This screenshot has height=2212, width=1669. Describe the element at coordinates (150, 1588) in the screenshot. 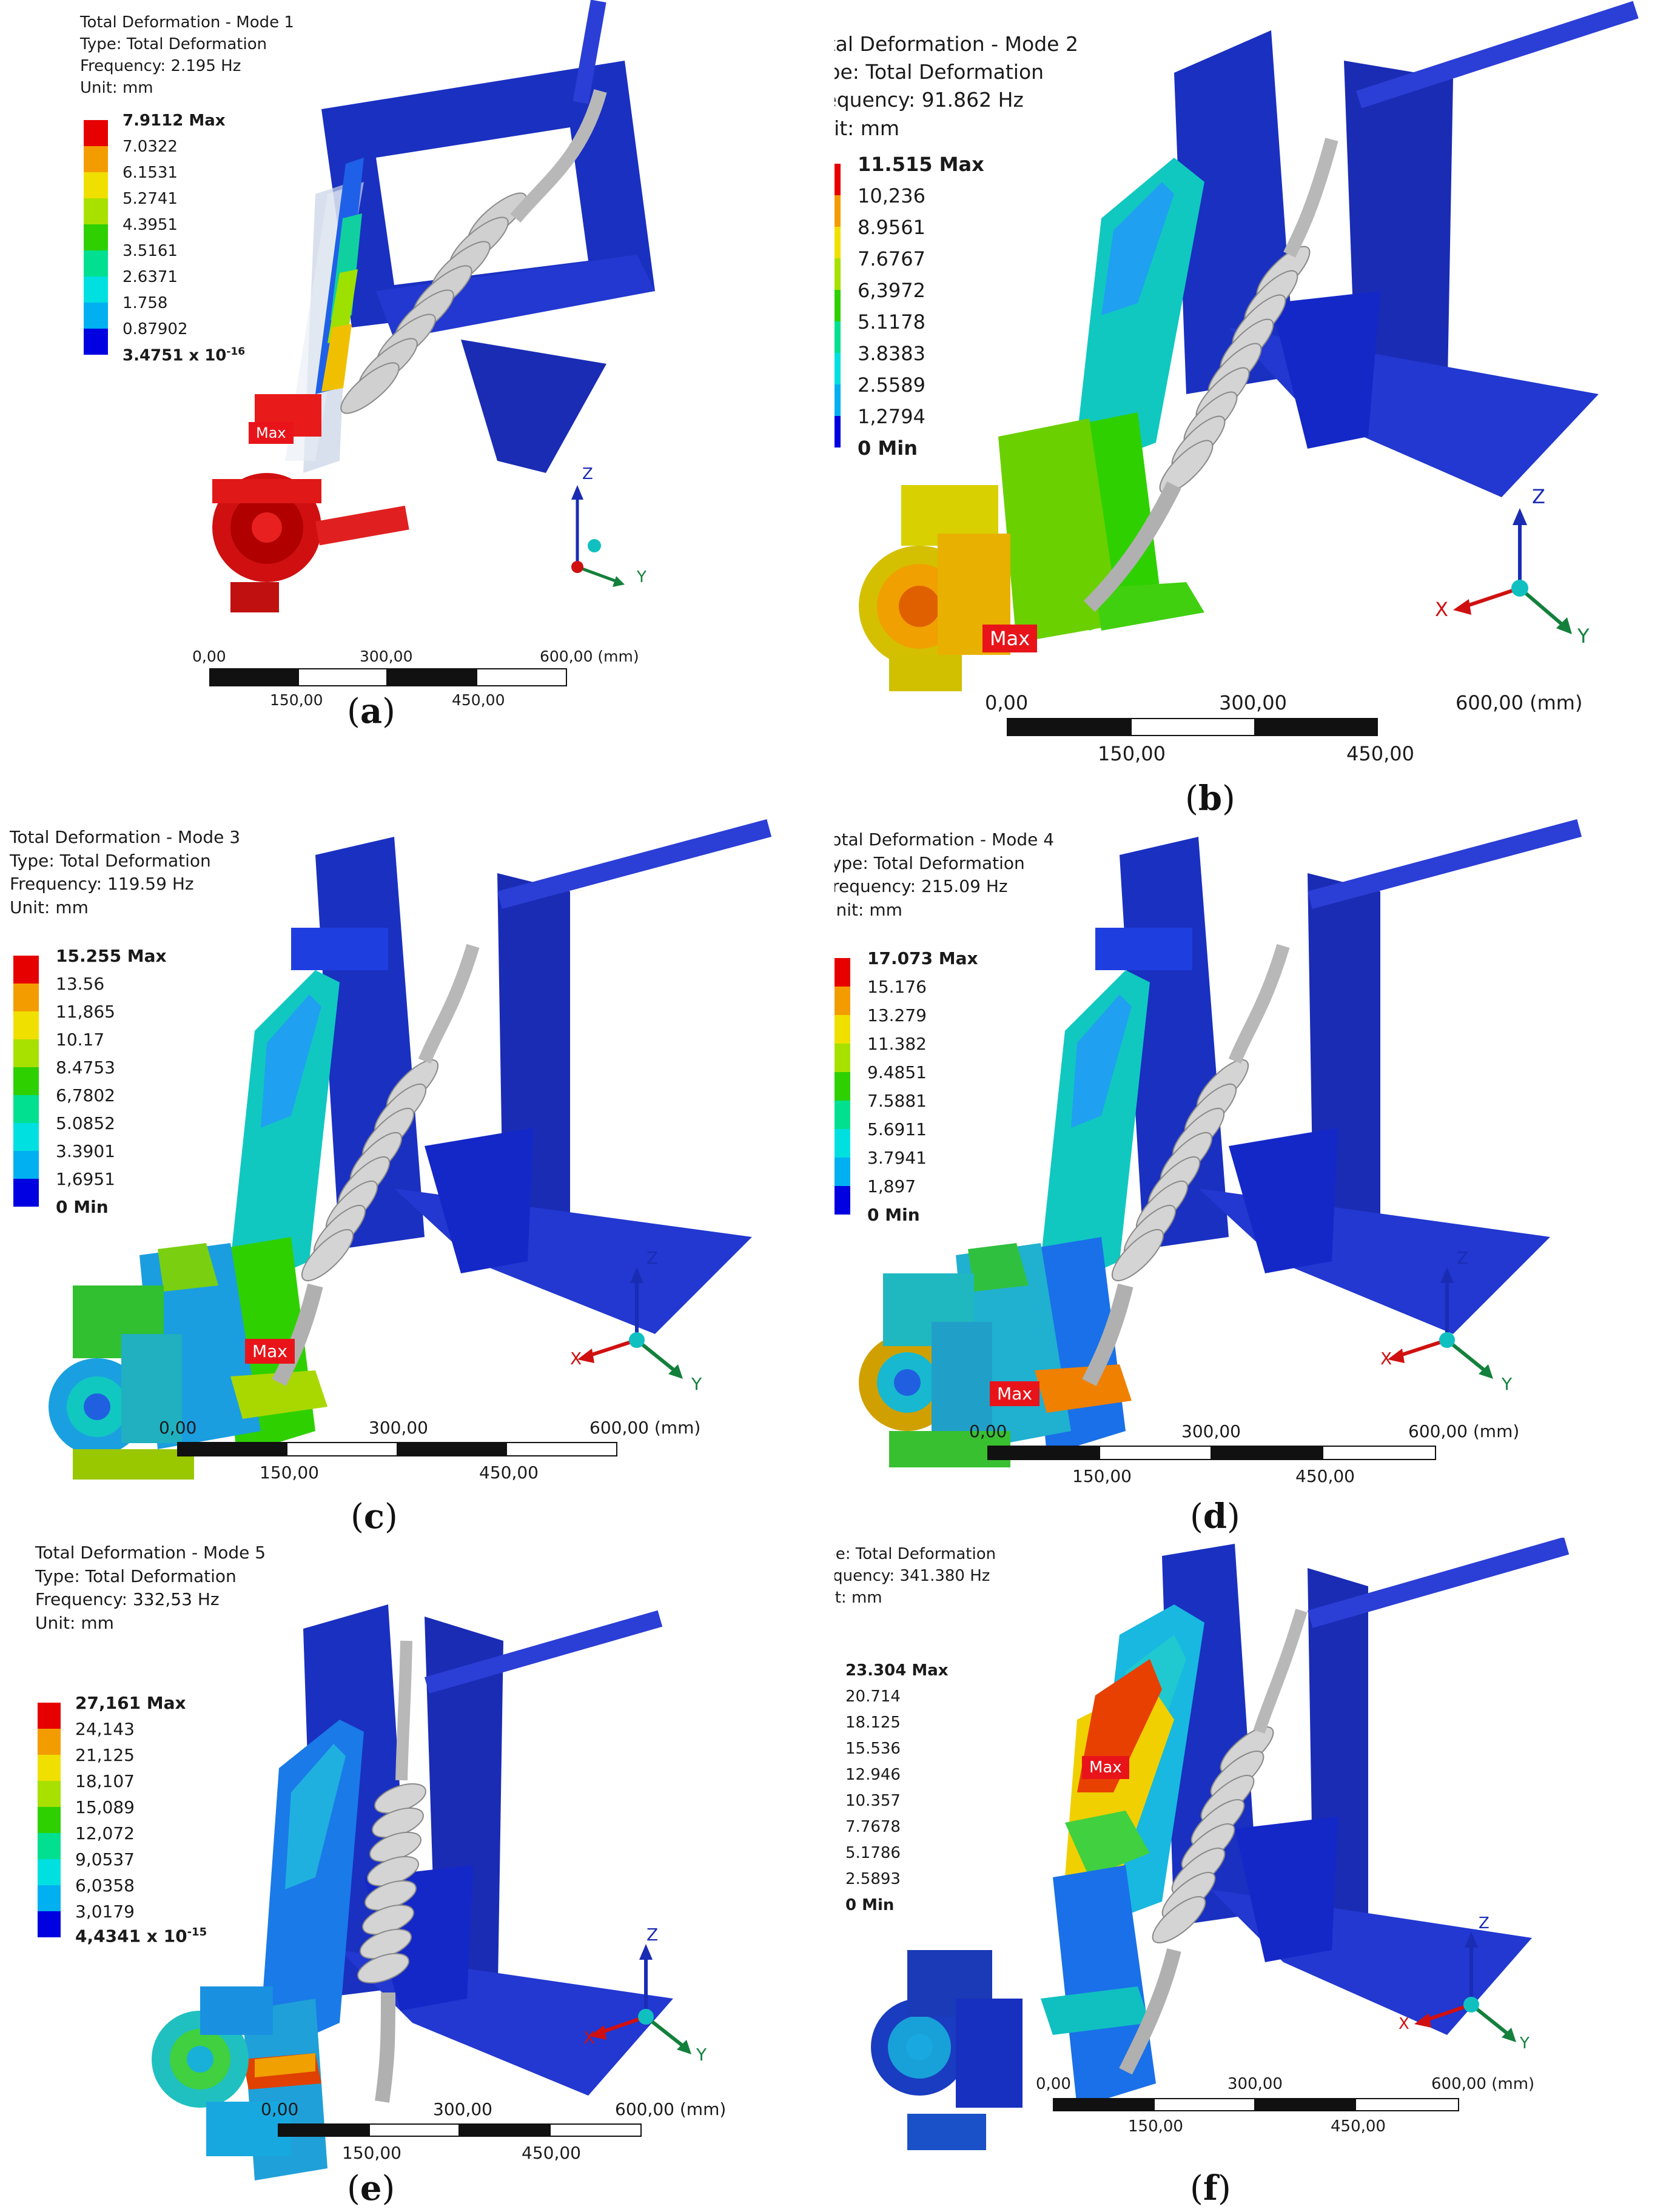

I see `result-info: Total Deformation - Mode 5 Type` at that location.